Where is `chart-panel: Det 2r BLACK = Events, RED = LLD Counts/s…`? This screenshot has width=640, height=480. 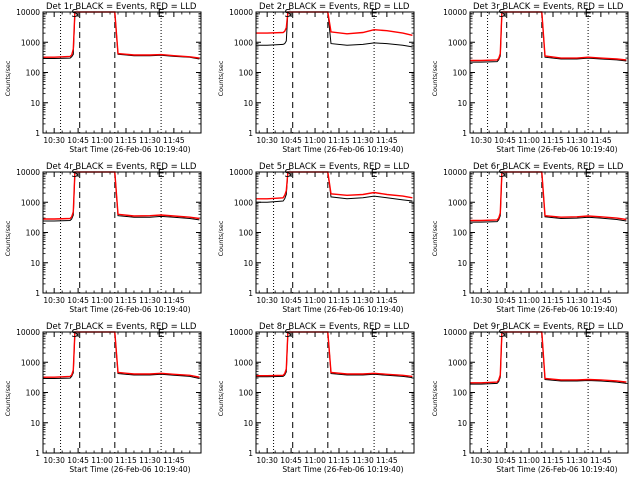 chart-panel: Det 2r BLACK = Events, RED = LLD Counts/s… is located at coordinates (316, 78).